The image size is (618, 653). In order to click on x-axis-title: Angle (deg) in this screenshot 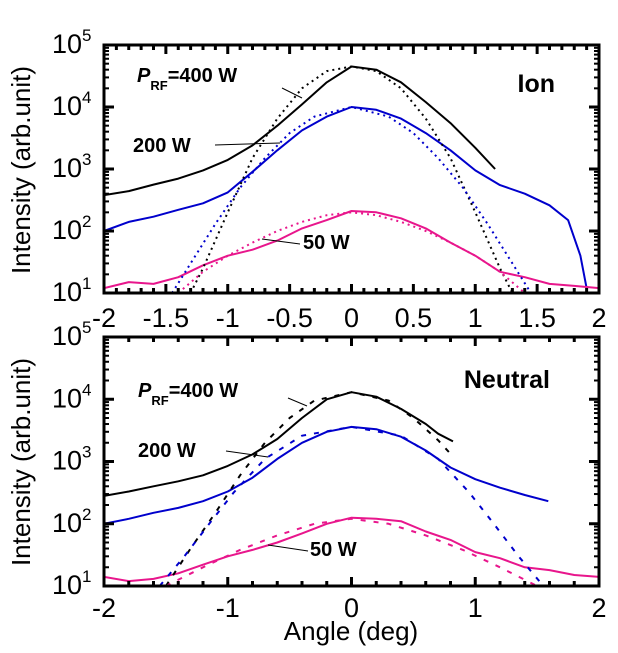, I will do `click(351, 631)`.